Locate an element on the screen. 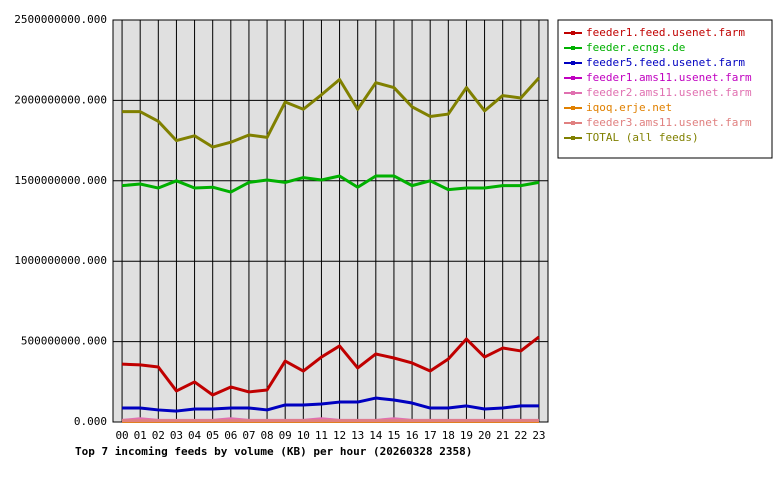 This screenshot has width=780, height=480. x-tick-label: 01 is located at coordinates (140, 435).